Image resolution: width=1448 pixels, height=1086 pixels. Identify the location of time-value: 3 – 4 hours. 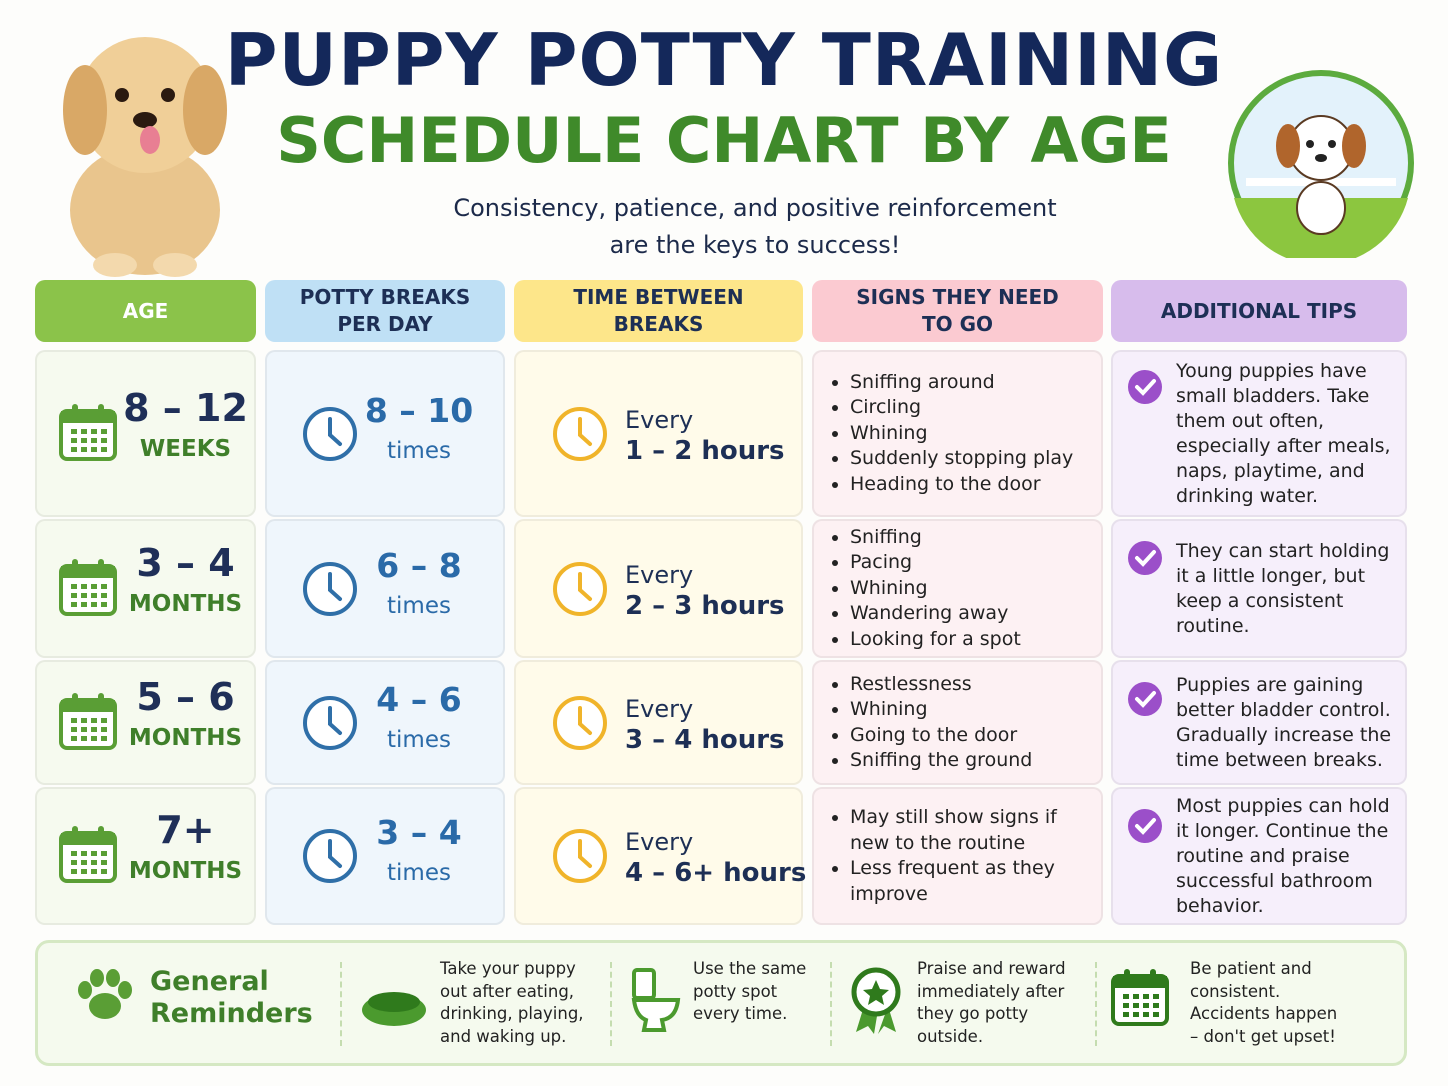
(705, 739).